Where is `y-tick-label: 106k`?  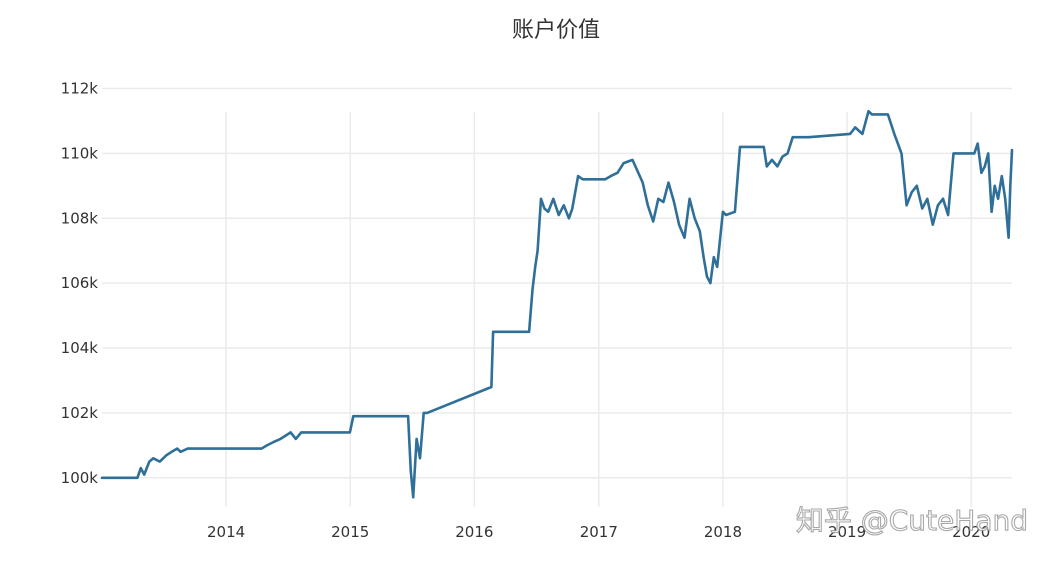
y-tick-label: 106k is located at coordinates (80, 283).